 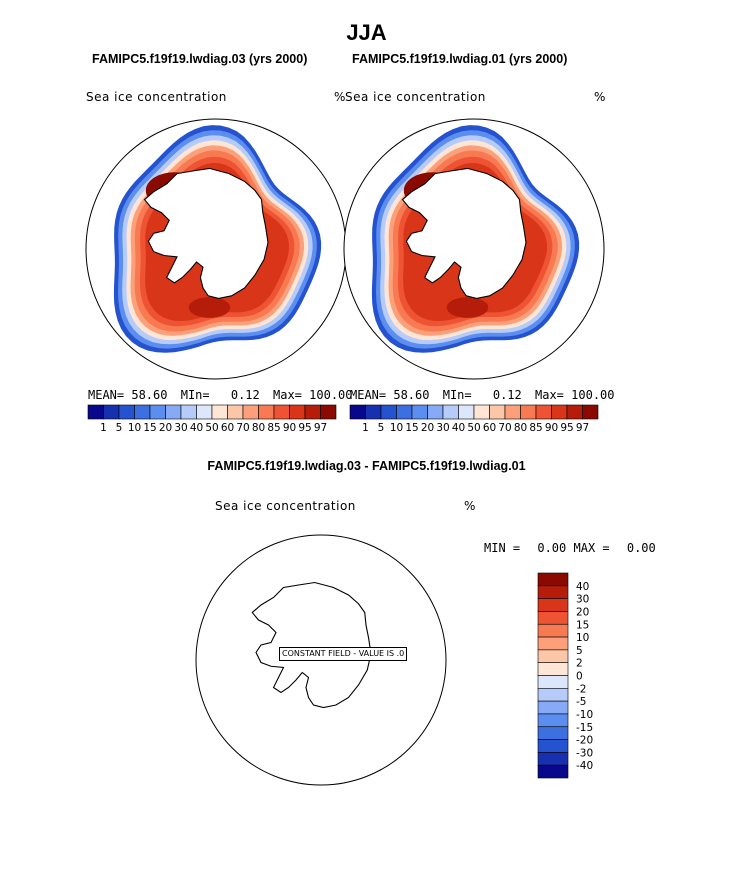 I want to click on right-units-label: %, so click(x=600, y=97).